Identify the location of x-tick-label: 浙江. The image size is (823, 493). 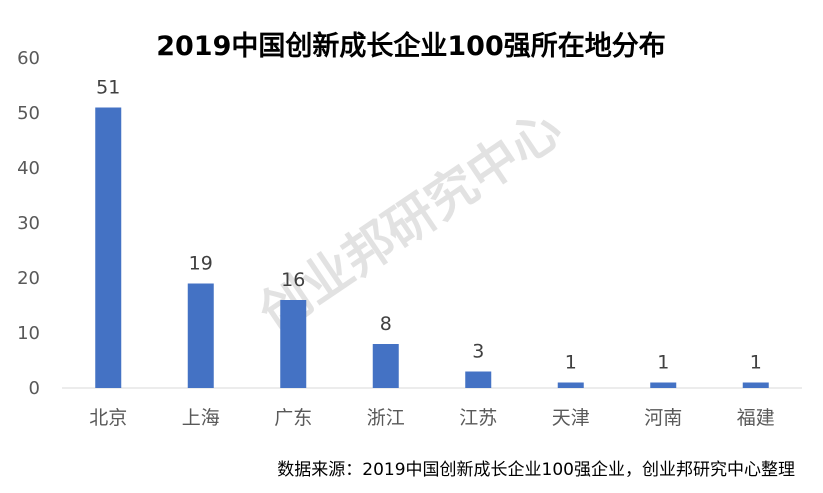
(386, 418).